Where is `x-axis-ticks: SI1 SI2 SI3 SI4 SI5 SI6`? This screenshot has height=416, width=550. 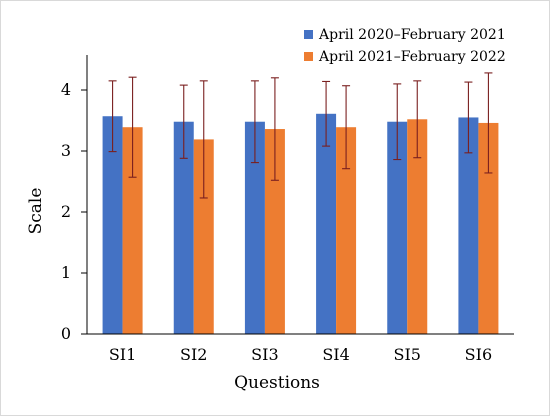 x-axis-ticks: SI1 SI2 SI3 SI4 SI5 SI6 is located at coordinates (300, 354).